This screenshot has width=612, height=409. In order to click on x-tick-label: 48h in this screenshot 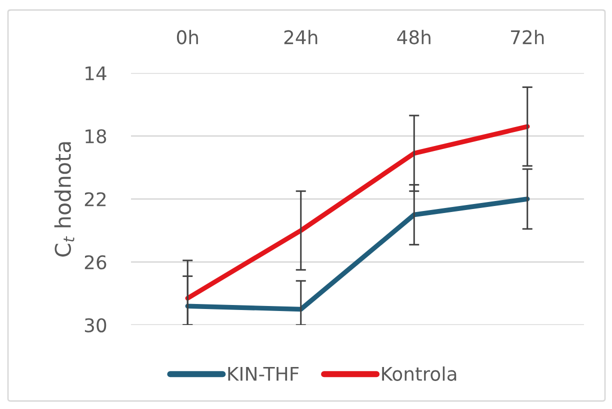, I will do `click(413, 37)`.